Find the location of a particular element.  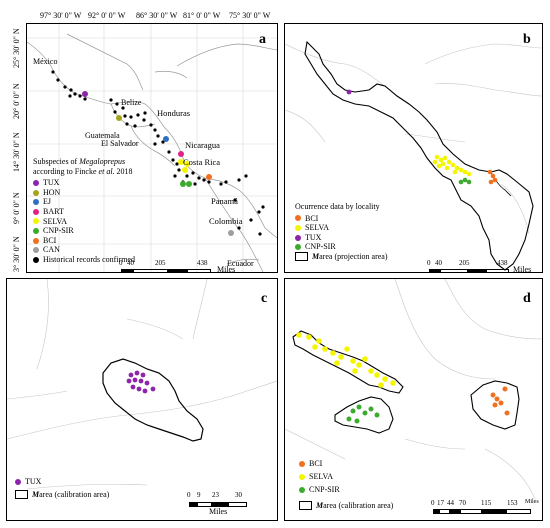

tux-points-c is located at coordinates (141, 382).